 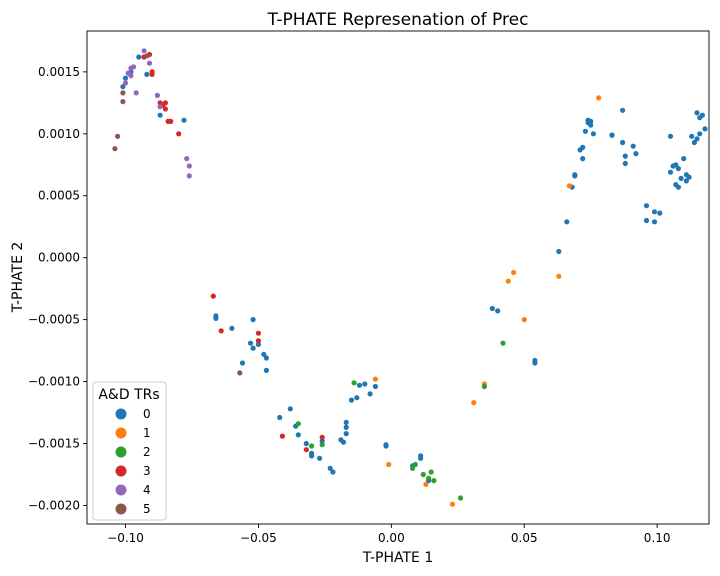 What do you see at coordinates (59, 196) in the screenshot?
I see `y-tick-label: 0.0005` at bounding box center [59, 196].